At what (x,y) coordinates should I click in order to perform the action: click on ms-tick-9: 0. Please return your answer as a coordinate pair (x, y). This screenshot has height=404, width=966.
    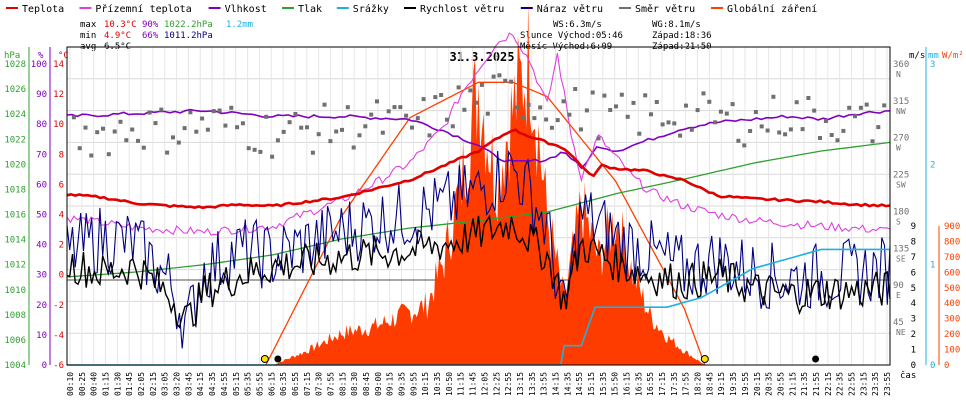
    Looking at the image, I should click on (913, 366).